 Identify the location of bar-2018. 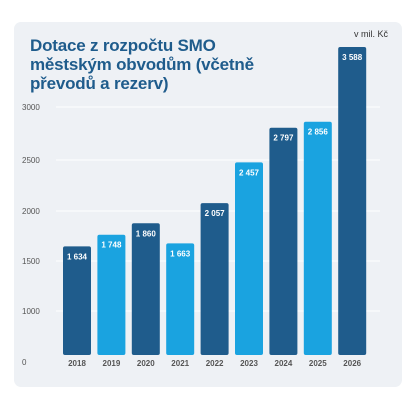
(77, 300).